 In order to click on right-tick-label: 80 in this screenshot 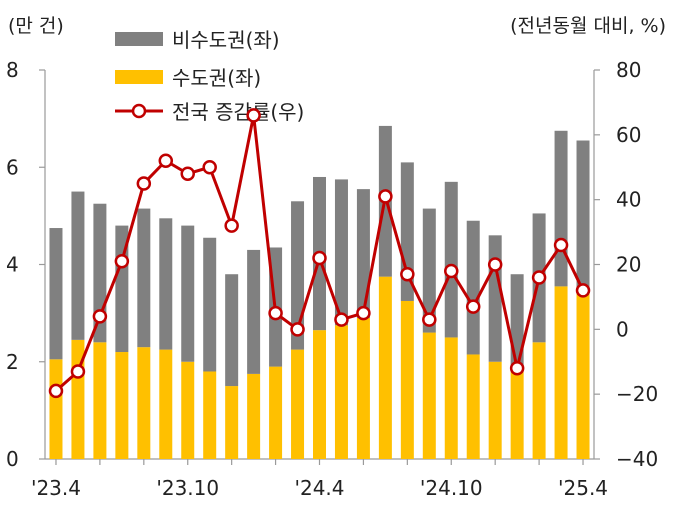, I will do `click(628, 70)`.